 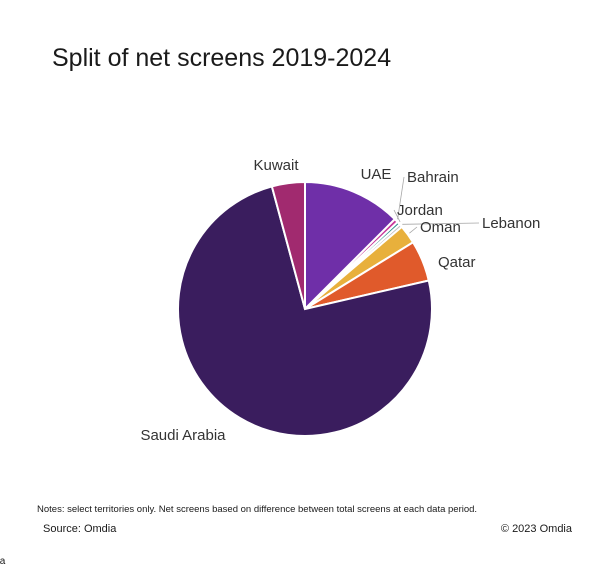 I want to click on slice-label-oman: Oman, so click(x=440, y=227).